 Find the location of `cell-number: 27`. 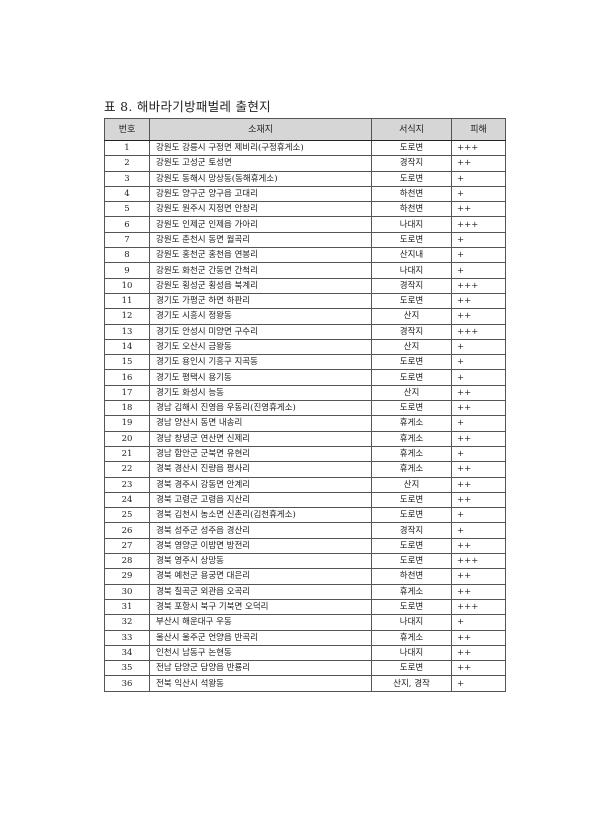

cell-number: 27 is located at coordinates (127, 546).